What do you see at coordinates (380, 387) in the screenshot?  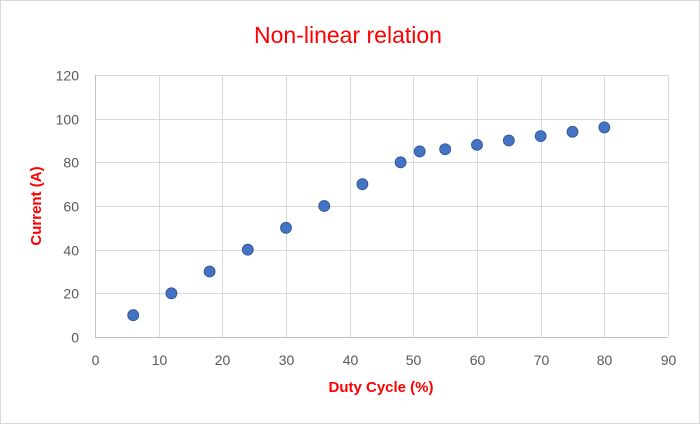 I see `x-axis-title: Duty Cycle (%)` at bounding box center [380, 387].